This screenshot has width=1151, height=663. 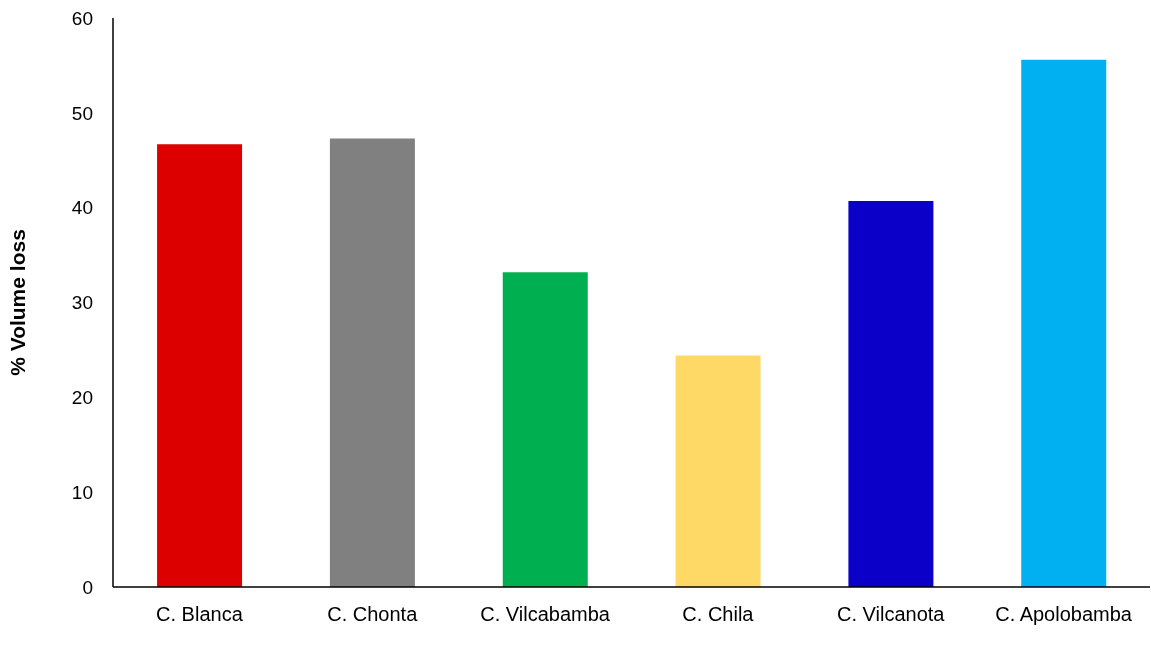 I want to click on y-axis-title: % Volume loss, so click(x=18, y=302).